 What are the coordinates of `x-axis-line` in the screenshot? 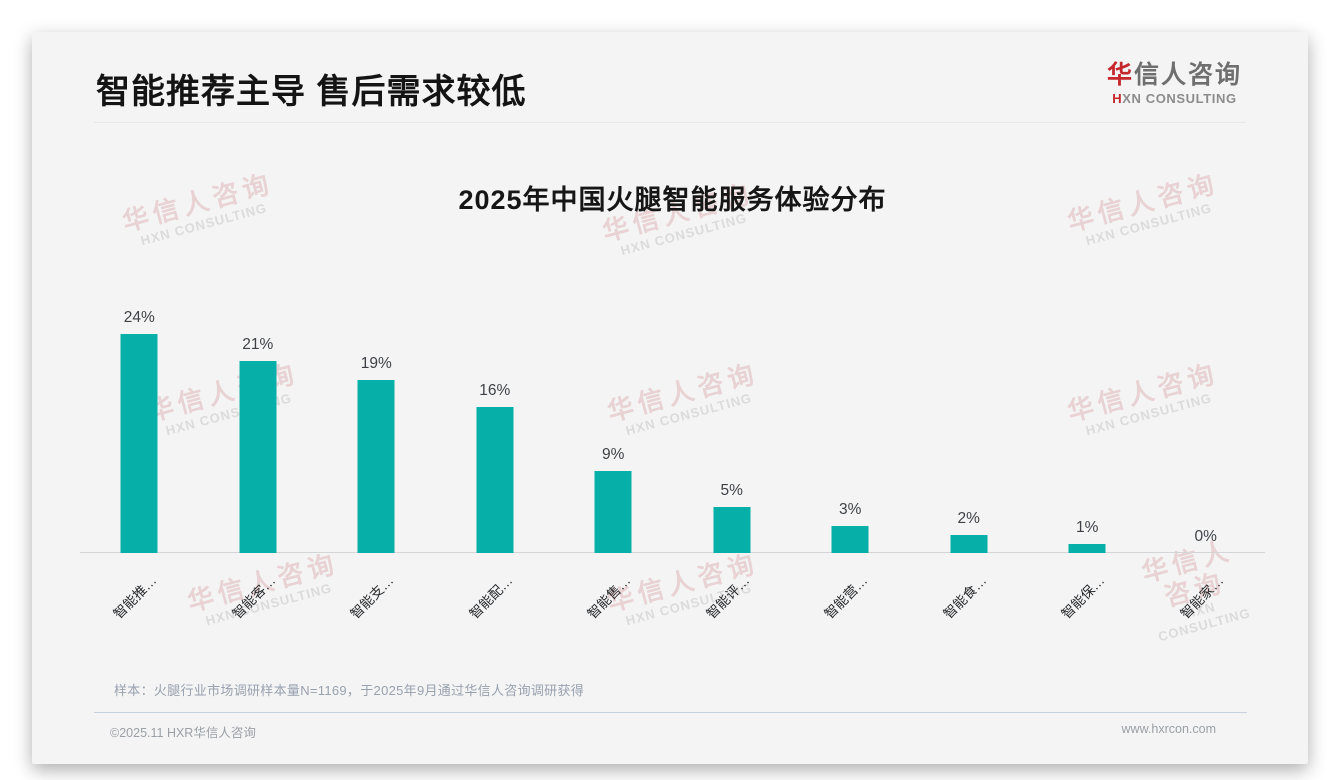 It's located at (672, 552).